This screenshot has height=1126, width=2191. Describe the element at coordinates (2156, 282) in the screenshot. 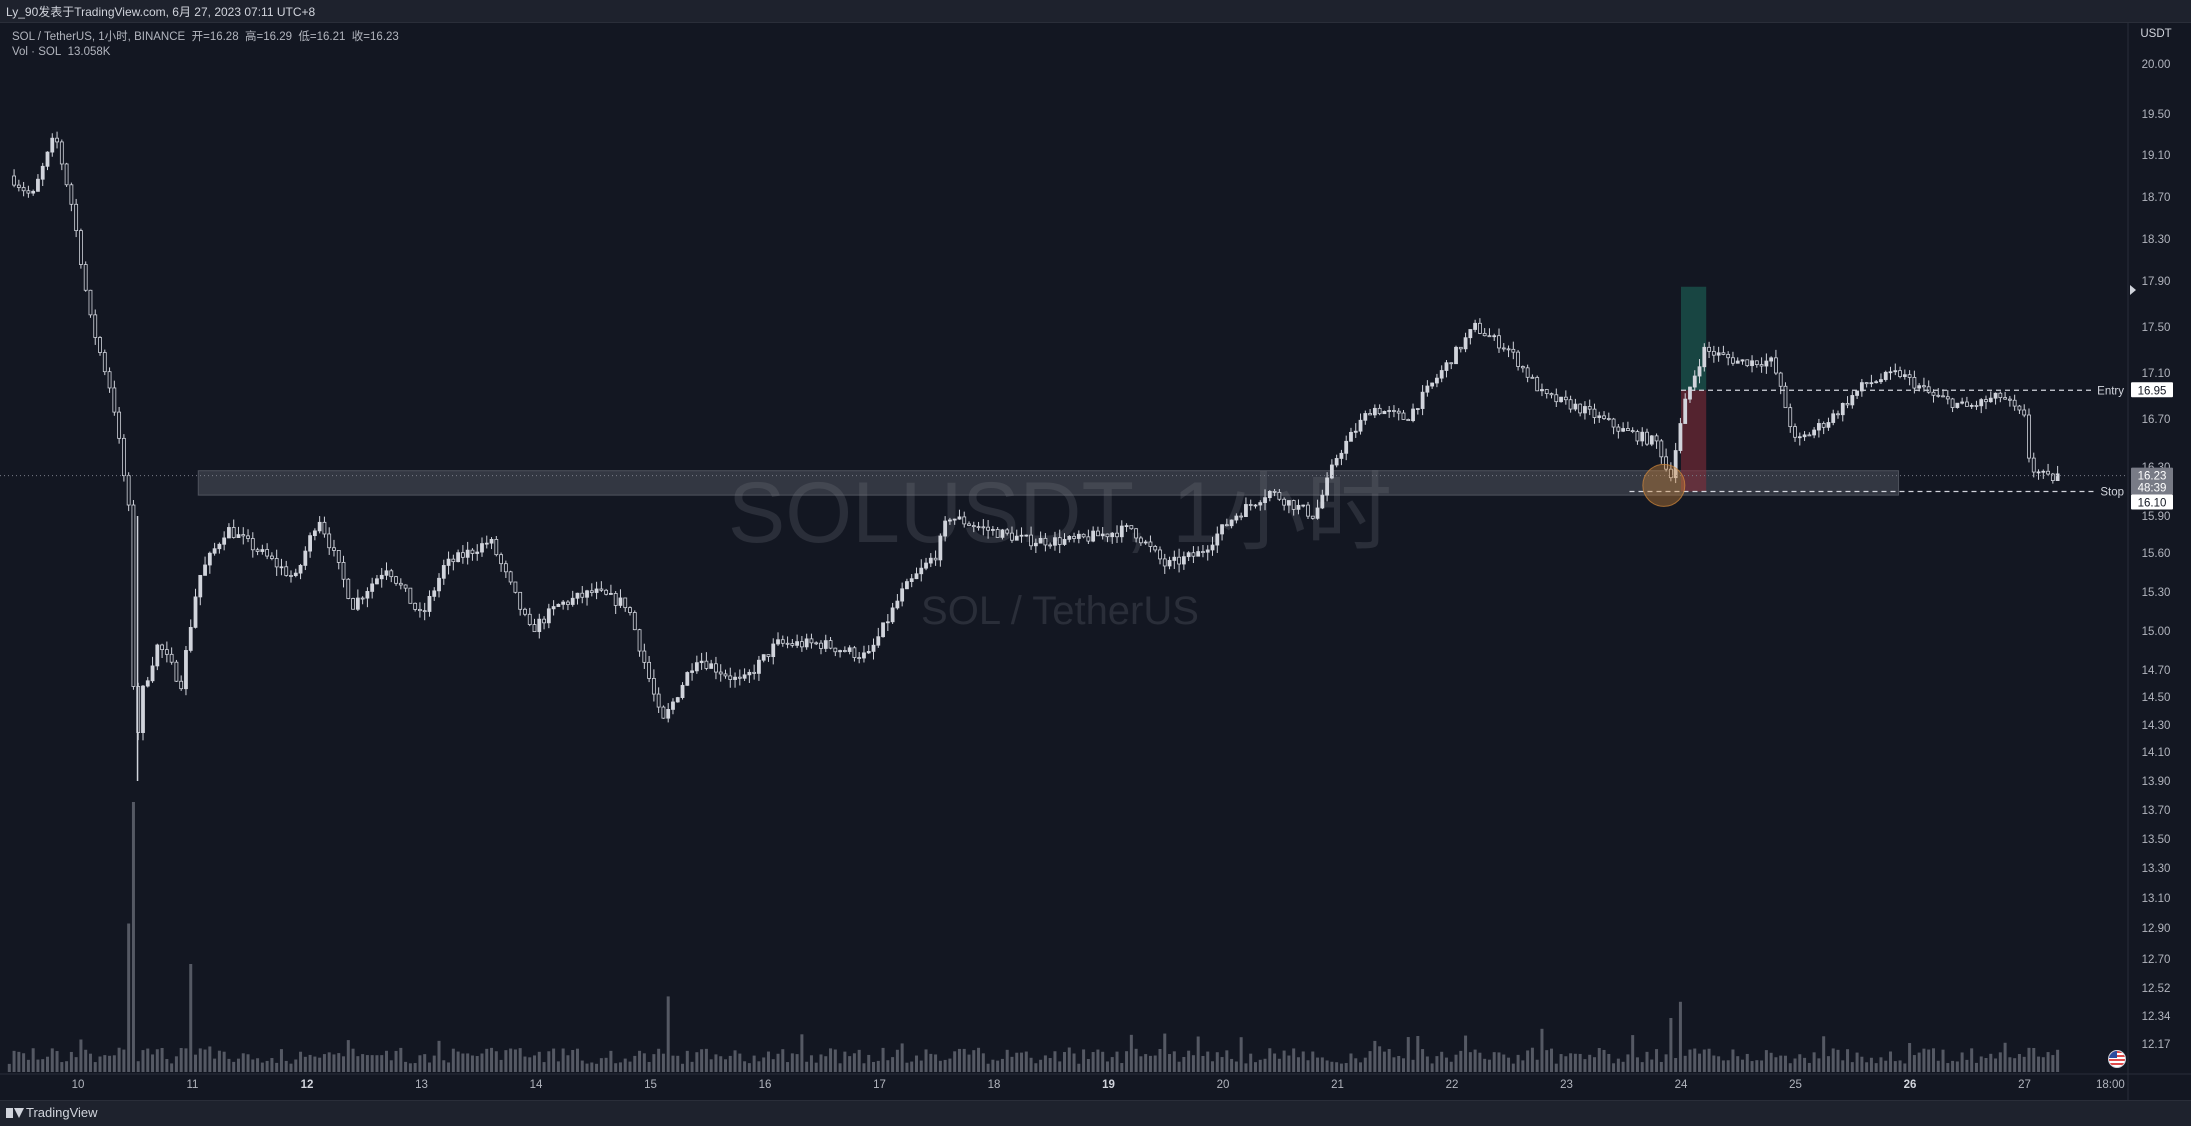

I see `price-tick-label: 17.90` at that location.